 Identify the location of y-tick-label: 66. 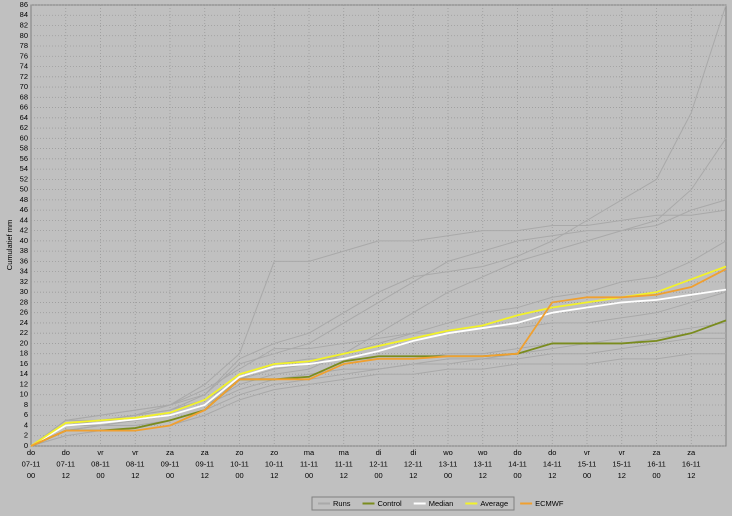
(24, 107).